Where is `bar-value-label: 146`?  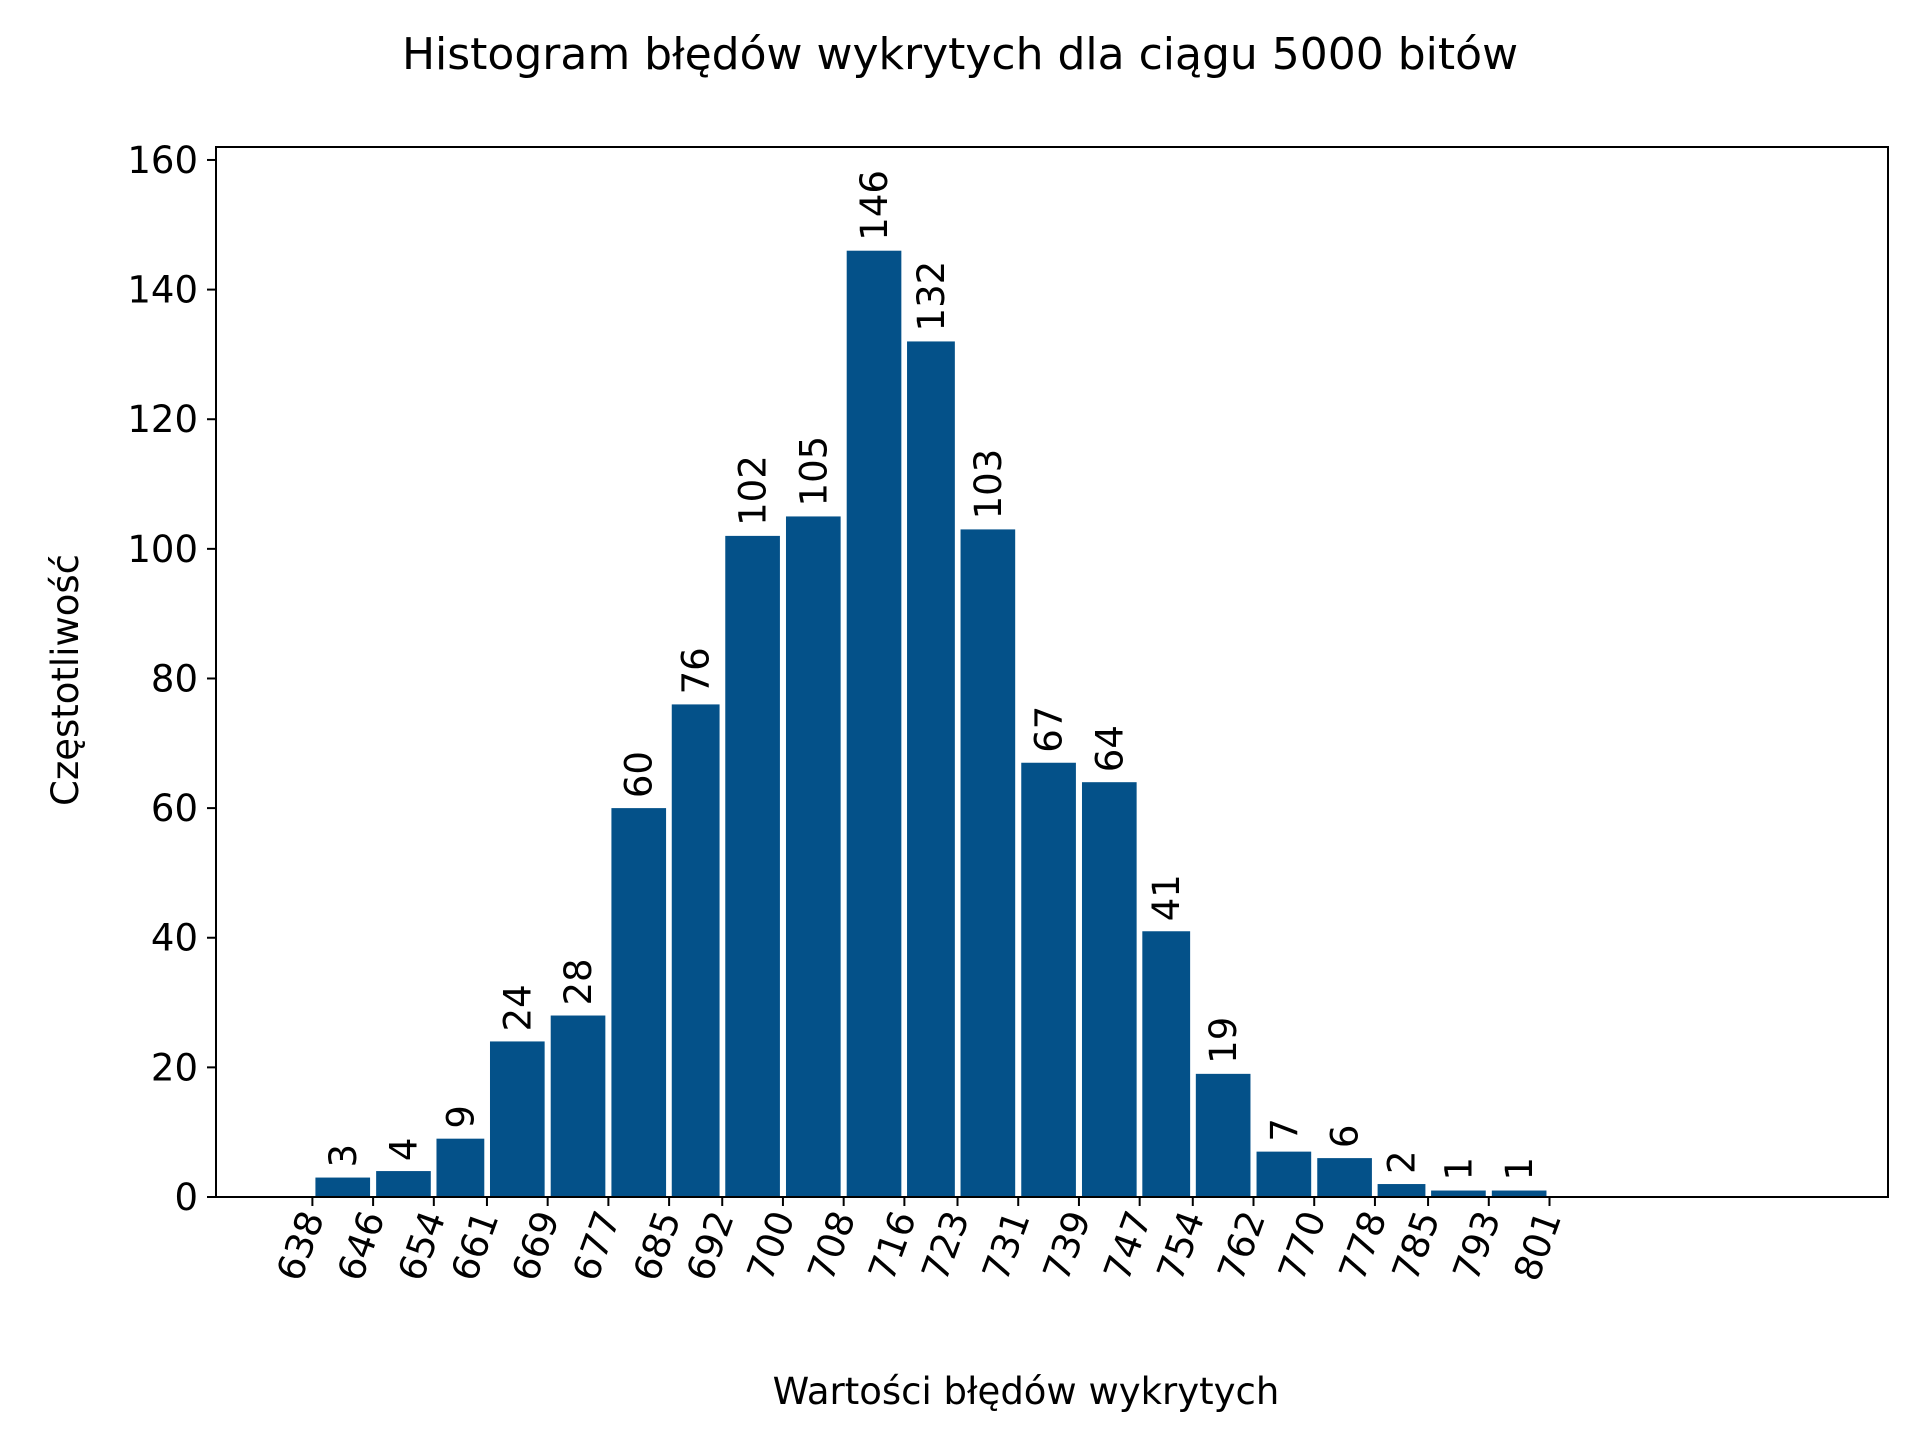 bar-value-label: 146 is located at coordinates (874, 205).